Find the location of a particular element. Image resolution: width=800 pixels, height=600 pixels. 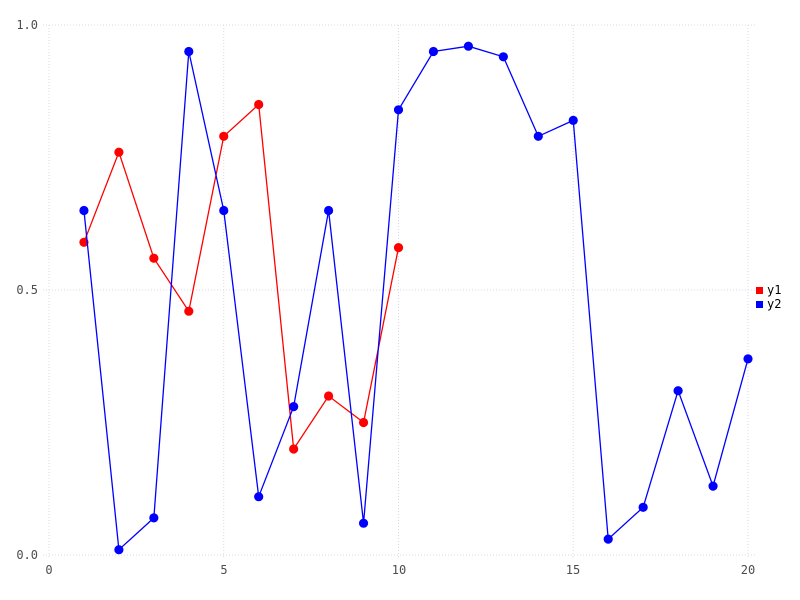

marker-y1-x9 is located at coordinates (363, 422).